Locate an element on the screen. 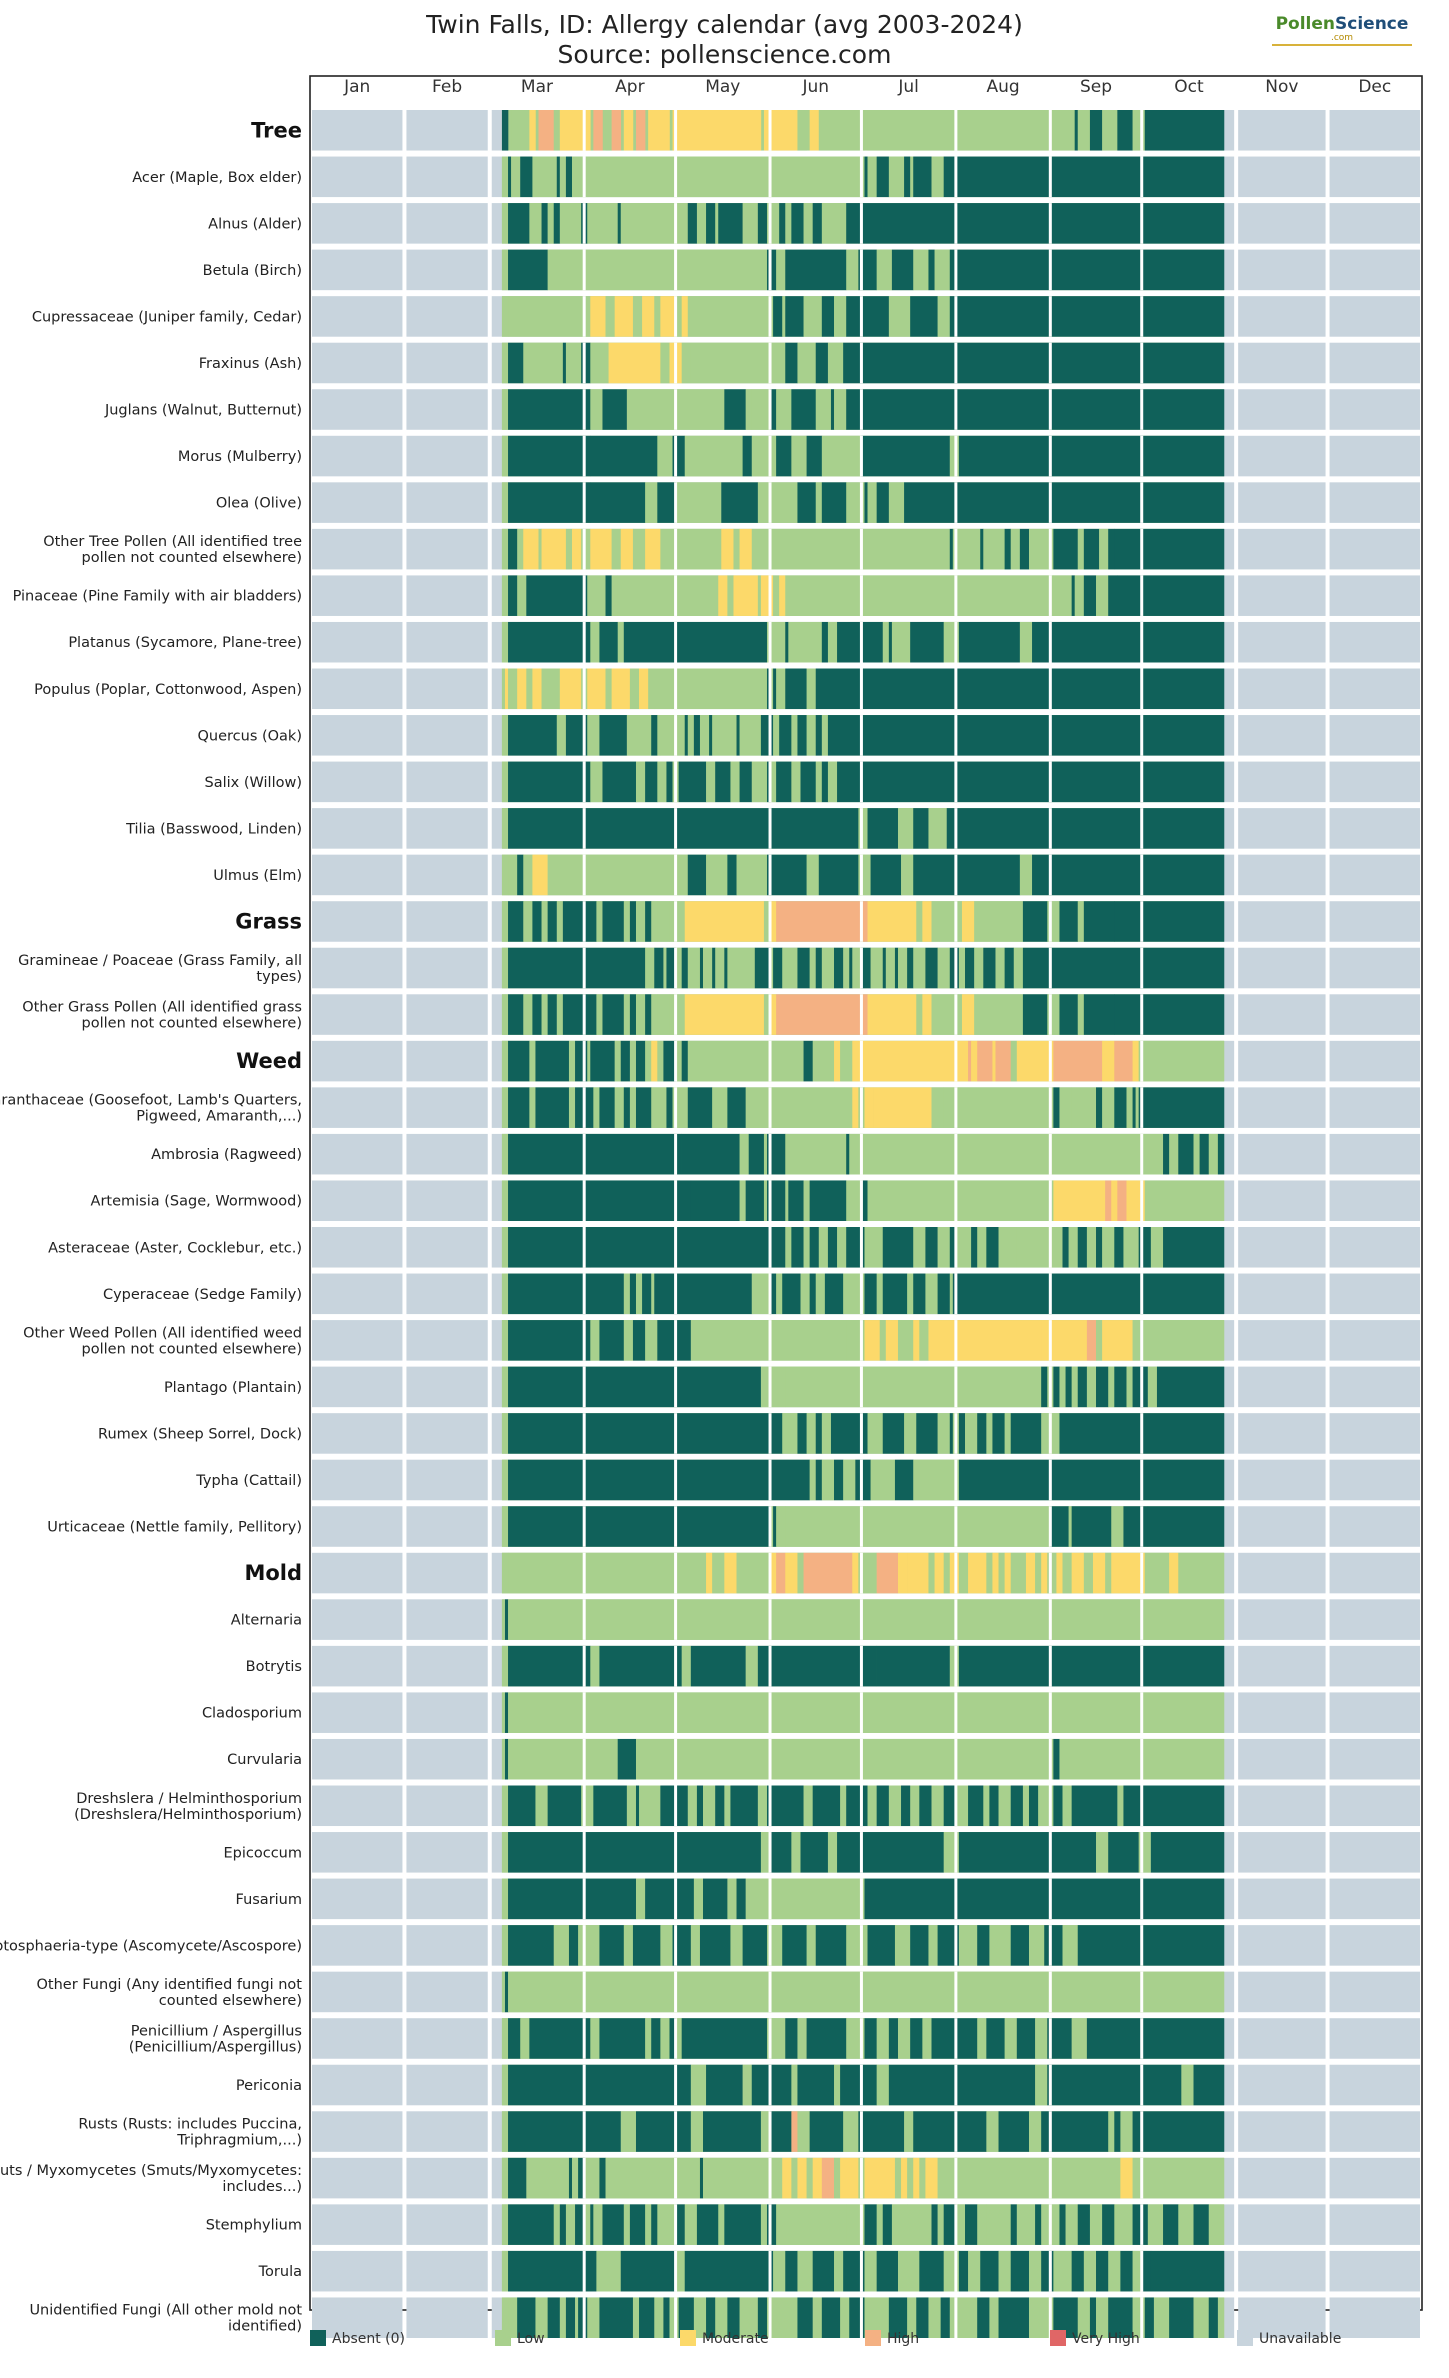  row-label: Acer (Maple, Box elder) is located at coordinates (217, 178).